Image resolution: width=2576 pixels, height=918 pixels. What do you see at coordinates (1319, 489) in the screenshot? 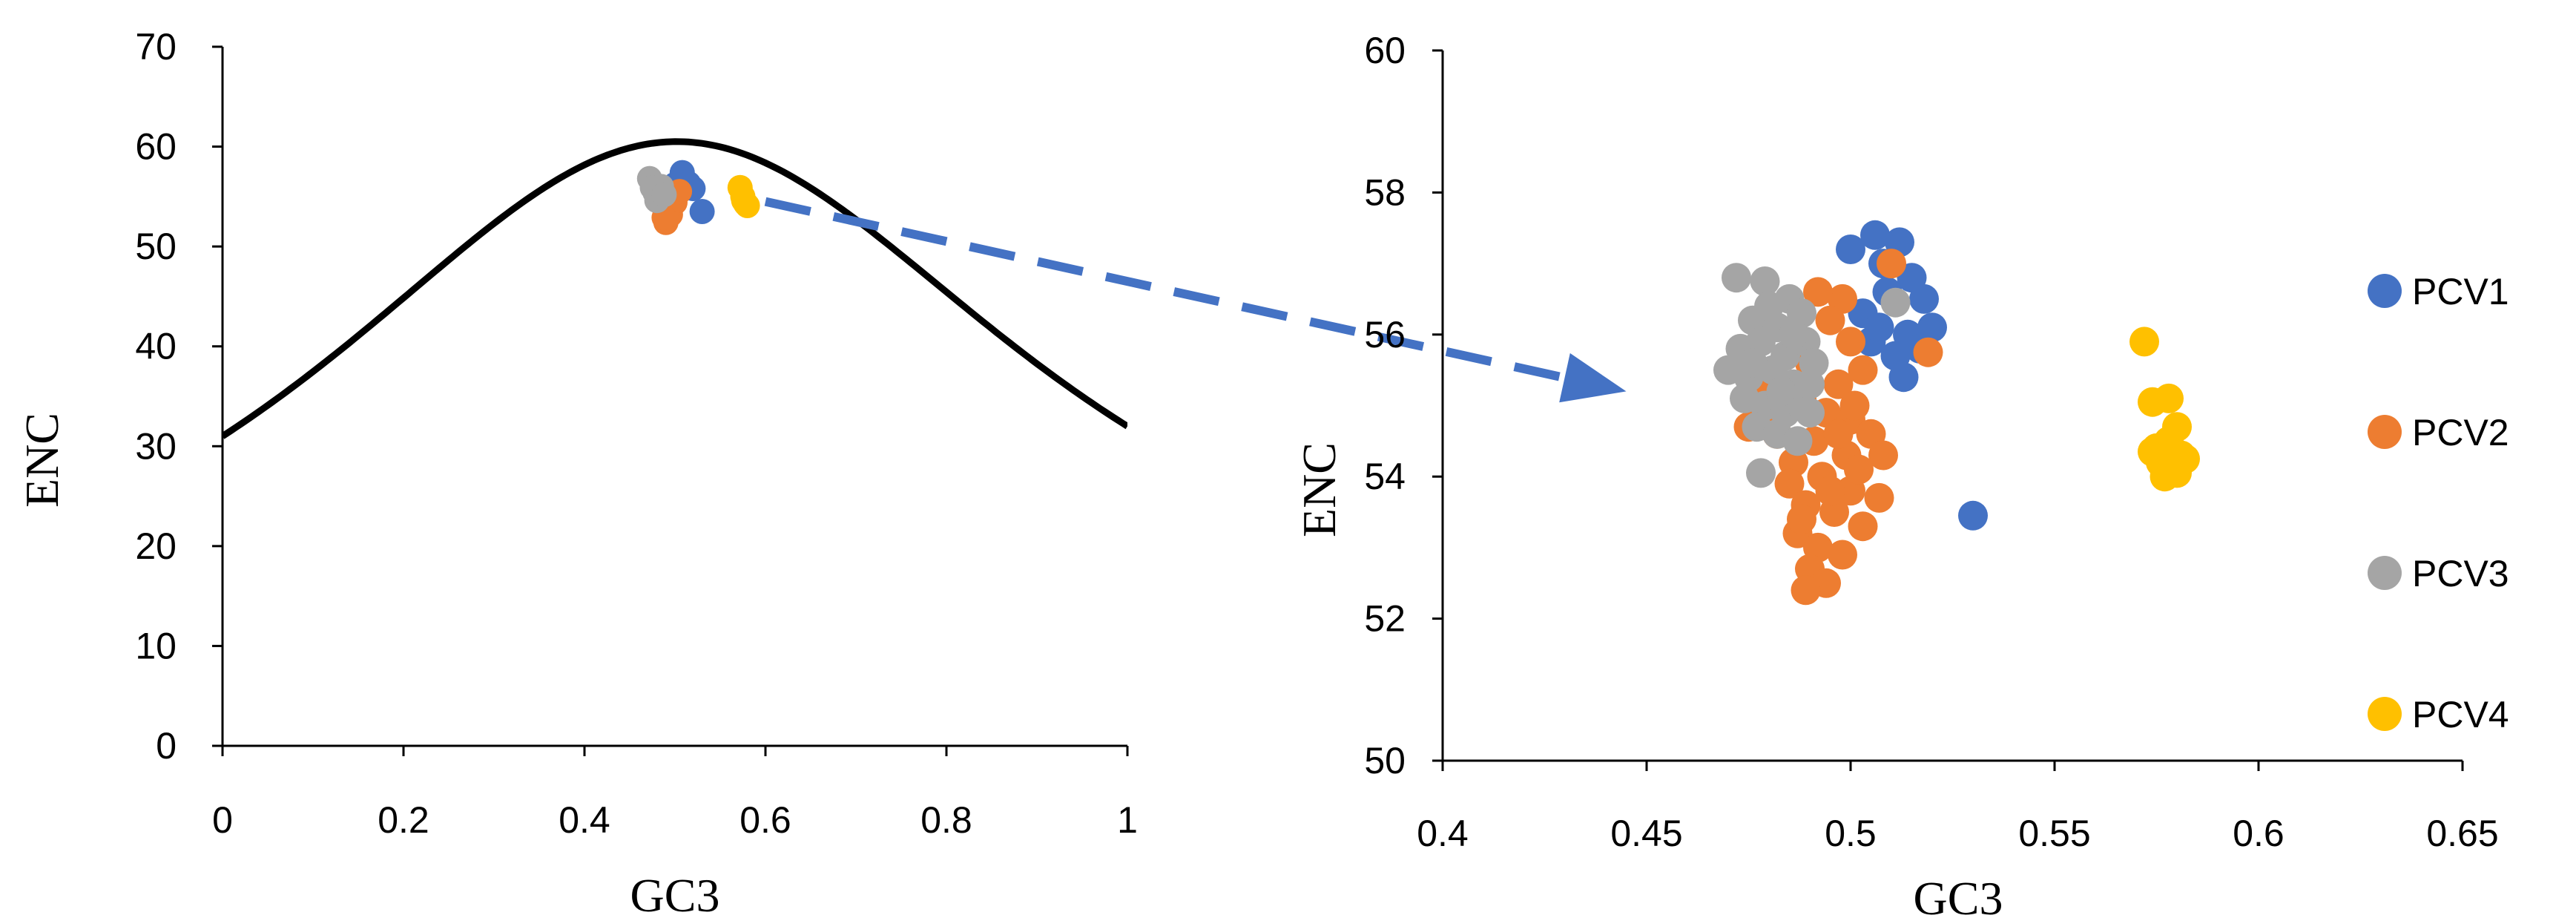
I see `right-y-axis-title: ENC` at bounding box center [1319, 489].